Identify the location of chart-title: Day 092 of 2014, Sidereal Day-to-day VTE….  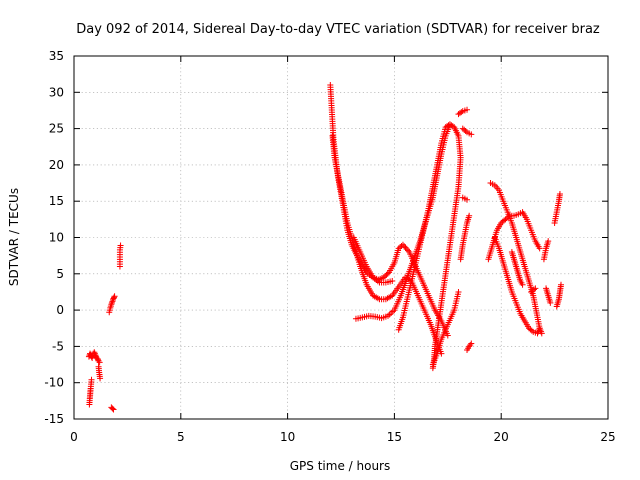
(338, 29).